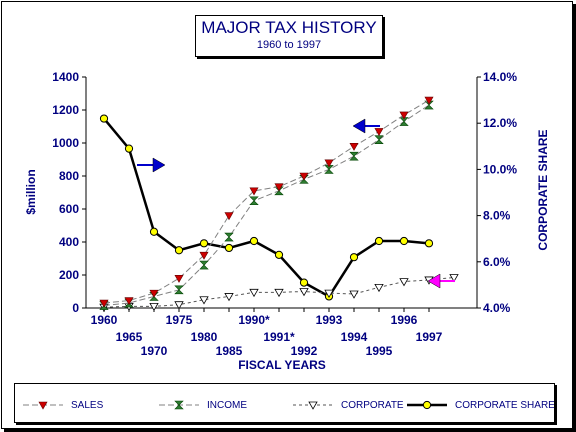  What do you see at coordinates (63, 405) in the screenshot?
I see `legend-item-sales: SALES` at bounding box center [63, 405].